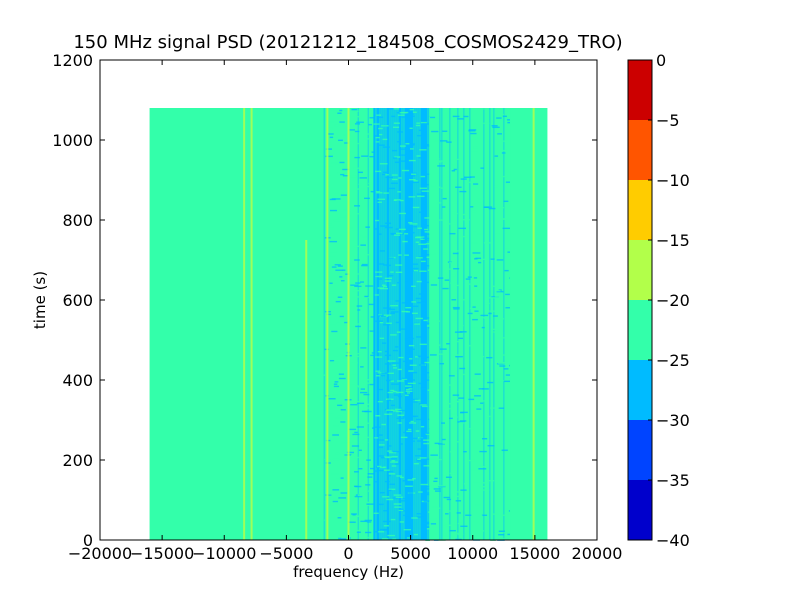 The height and width of the screenshot is (600, 800). Describe the element at coordinates (640, 270) in the screenshot. I see `colorbar-segment` at that location.